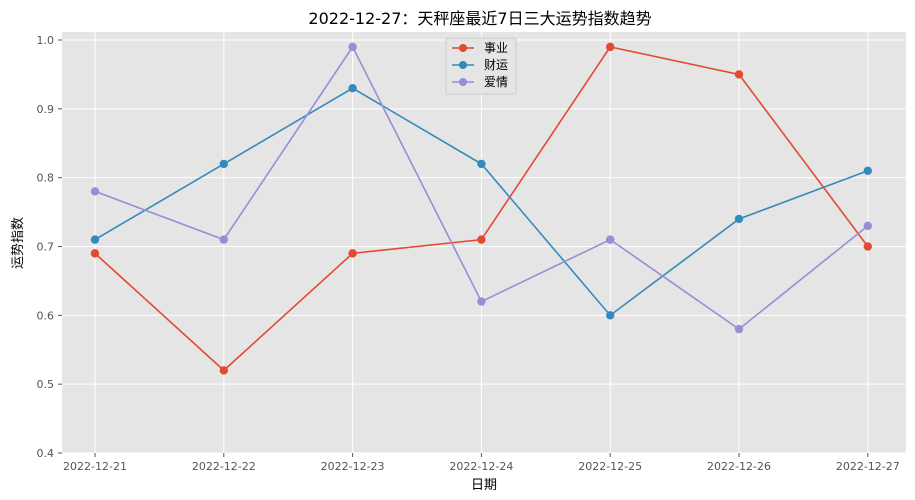 This screenshot has width=915, height=500. I want to click on x-axis-label: 日期, so click(484, 485).